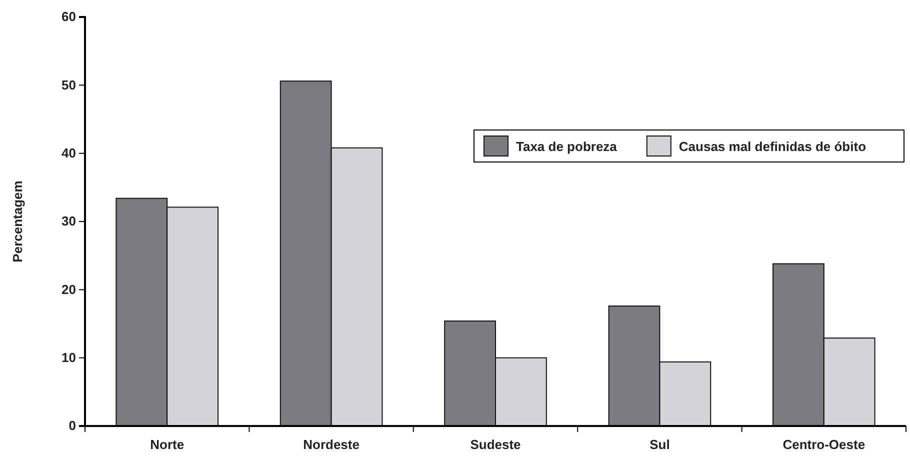 This screenshot has width=910, height=461. What do you see at coordinates (69, 16) in the screenshot?
I see `y-tick-label: 60` at bounding box center [69, 16].